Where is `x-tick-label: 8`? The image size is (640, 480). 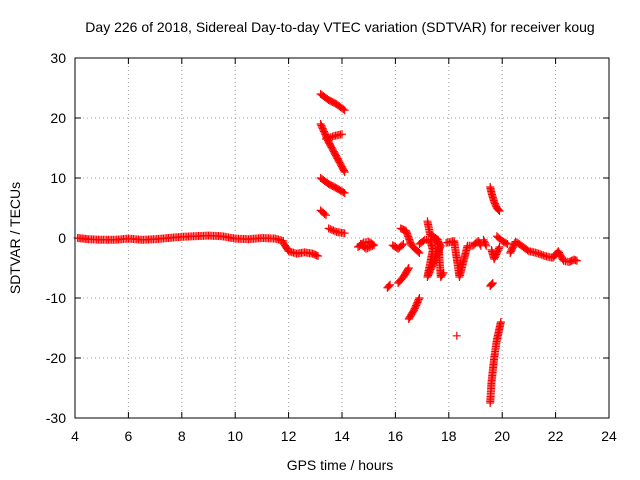
x-tick-label: 8 is located at coordinates (182, 436).